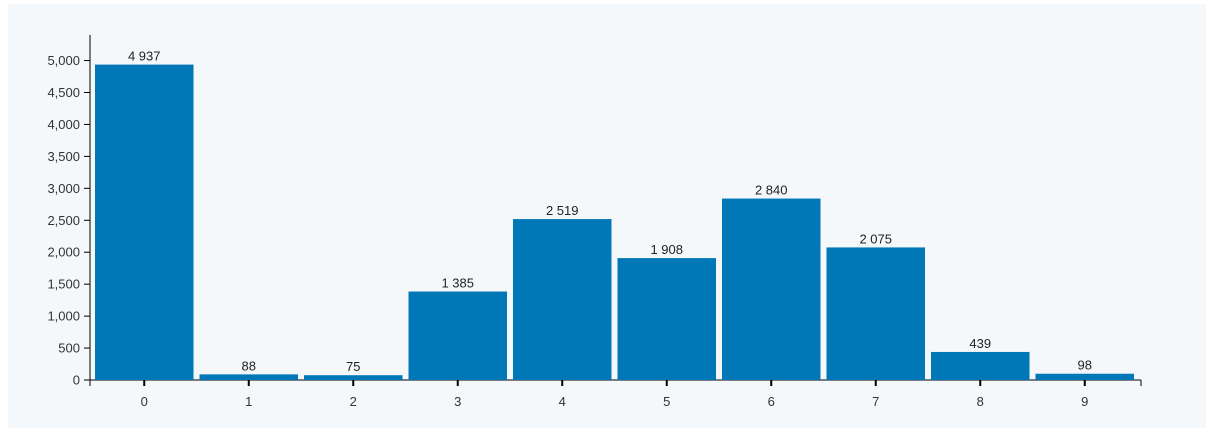 The width and height of the screenshot is (1210, 432). I want to click on y-tick-label: 4,000, so click(63, 124).